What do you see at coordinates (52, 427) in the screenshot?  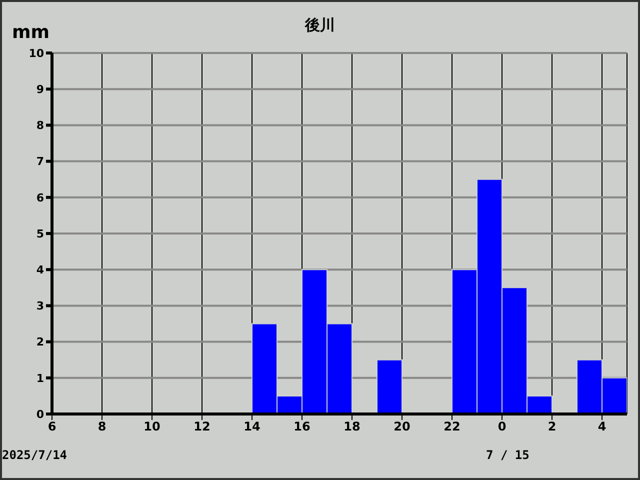 I see `x-tick-label: 6` at bounding box center [52, 427].